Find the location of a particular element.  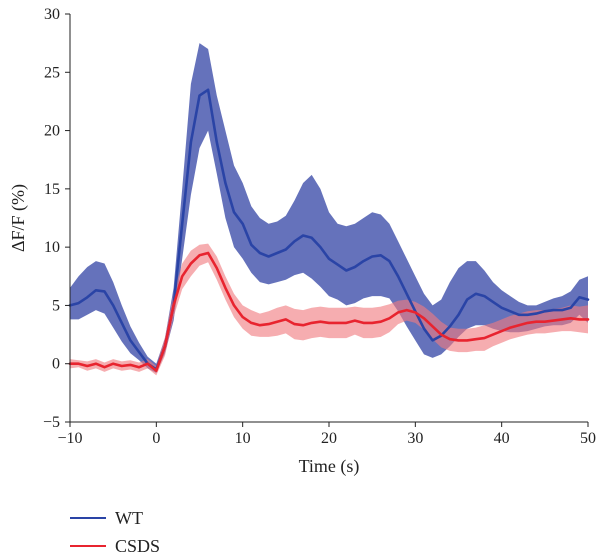

x-axis-title: Time (s) is located at coordinates (329, 466).